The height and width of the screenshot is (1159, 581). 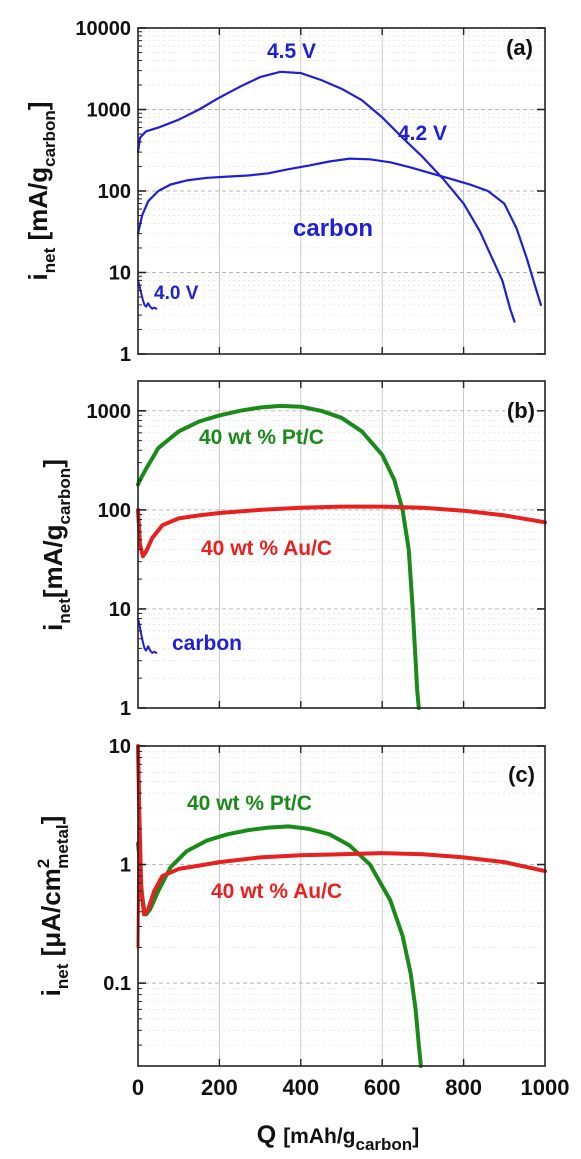 I want to click on annotation-carbon-b: carbon, so click(x=207, y=643).